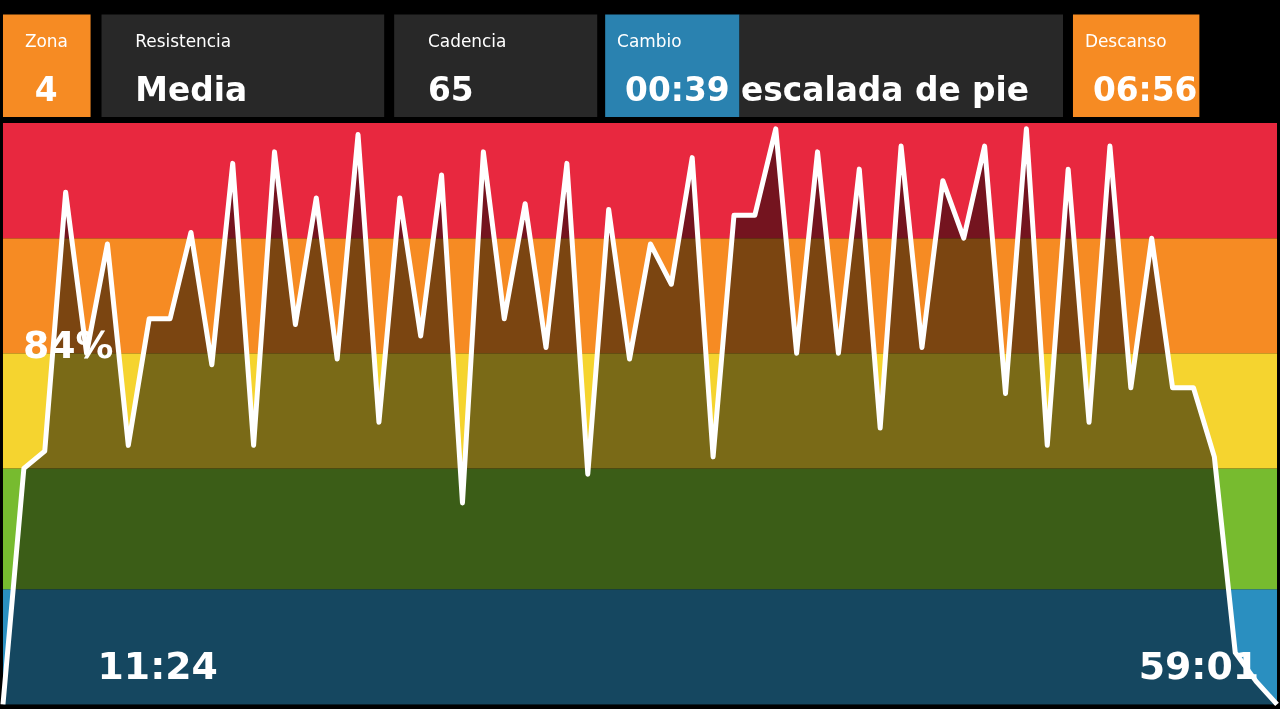  Describe the element at coordinates (827, 90) in the screenshot. I see `text: 00:39 escalada de pie` at that location.